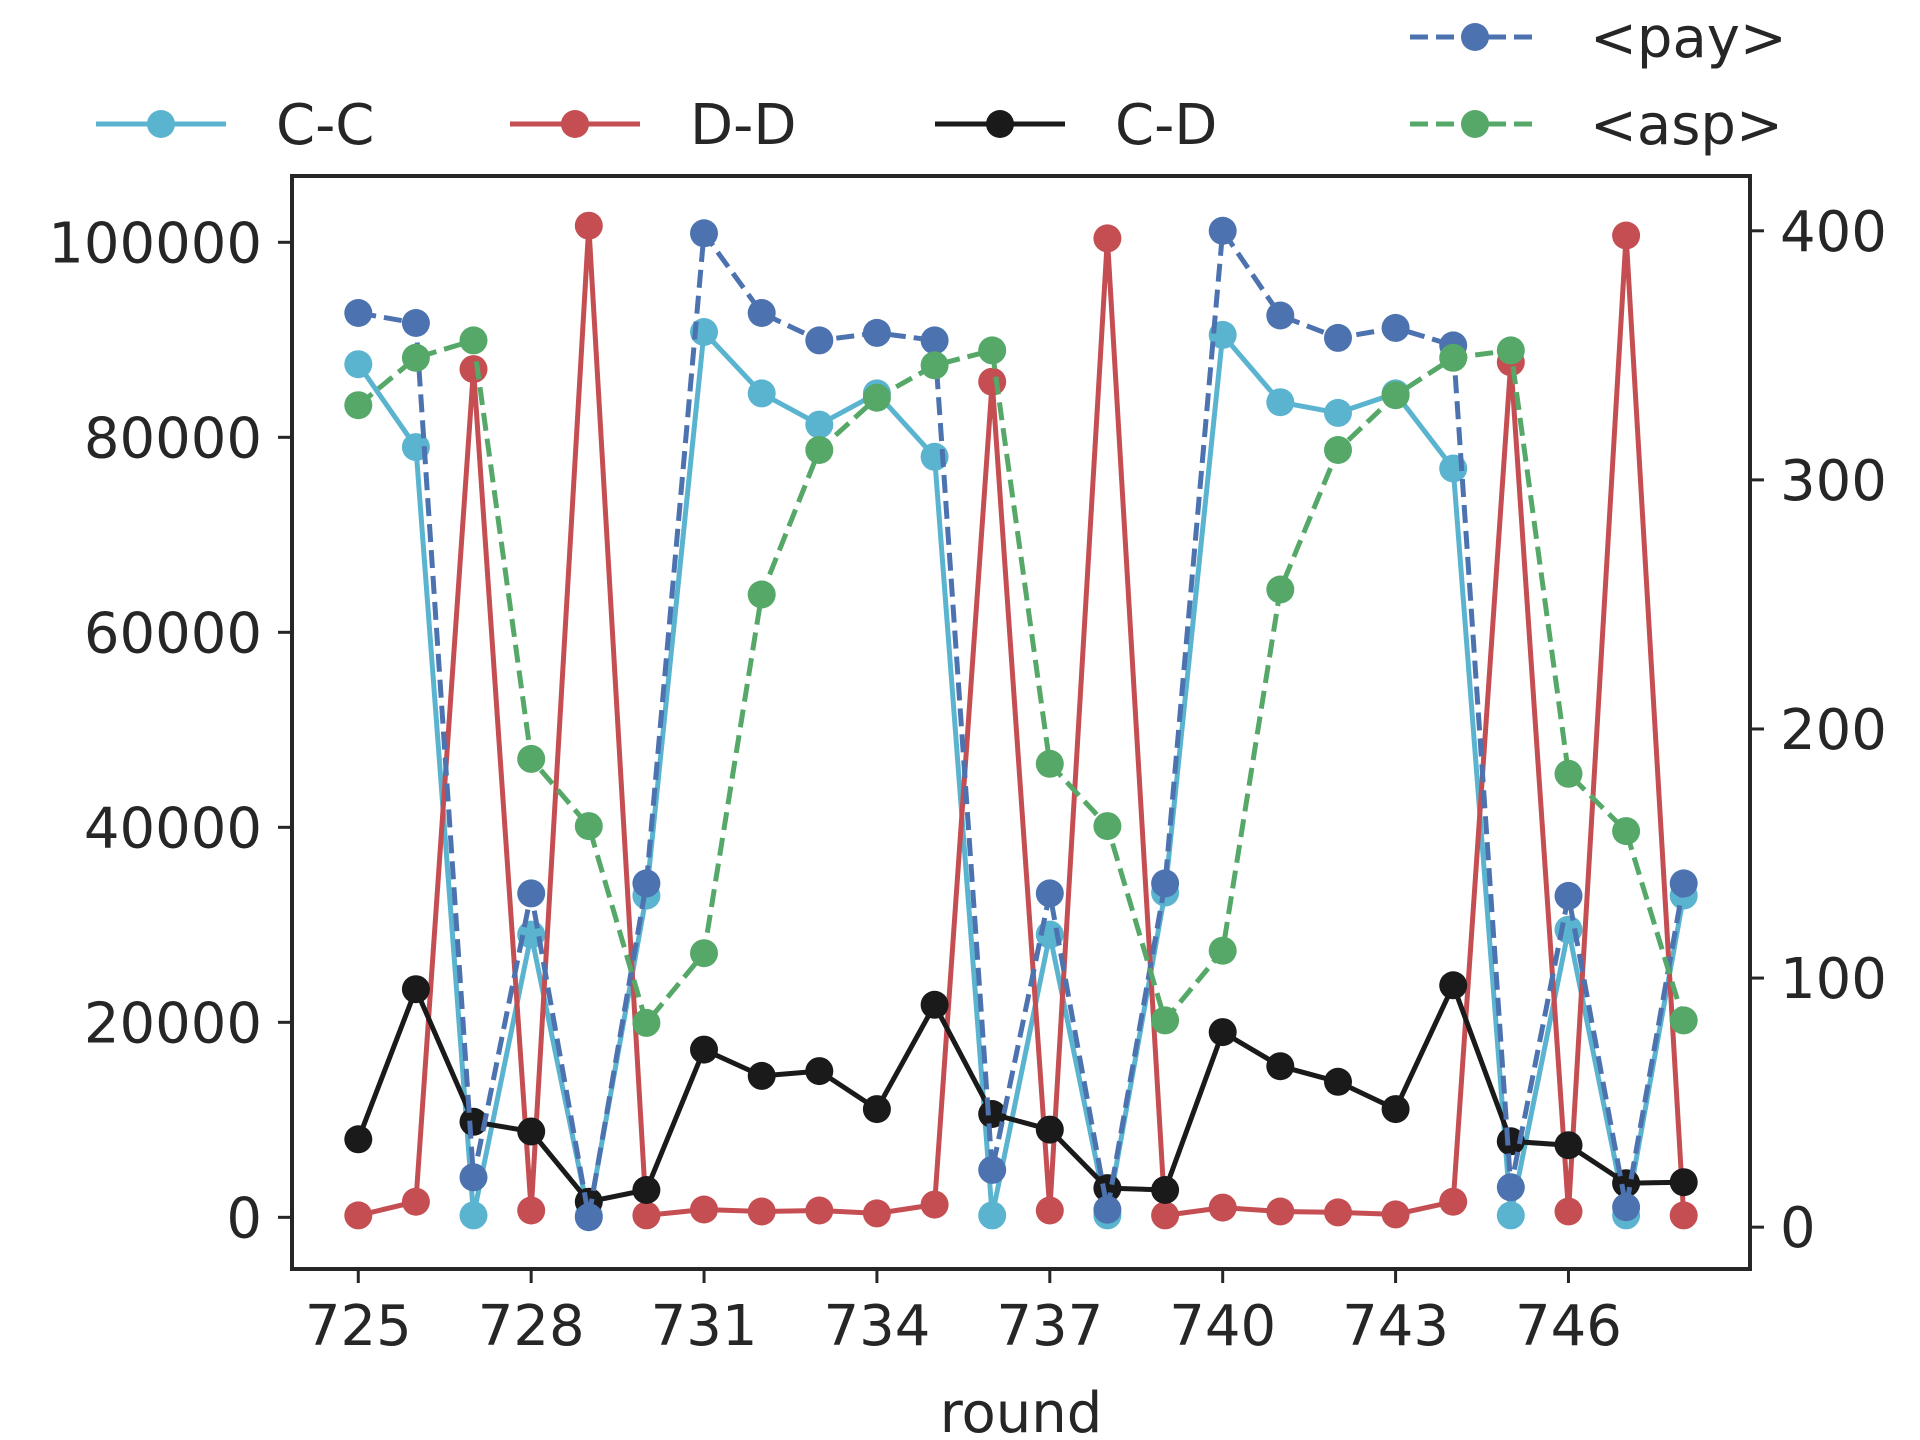 The height and width of the screenshot is (1440, 1920). I want to click on y-right-tick-label: 0, so click(1798, 1228).